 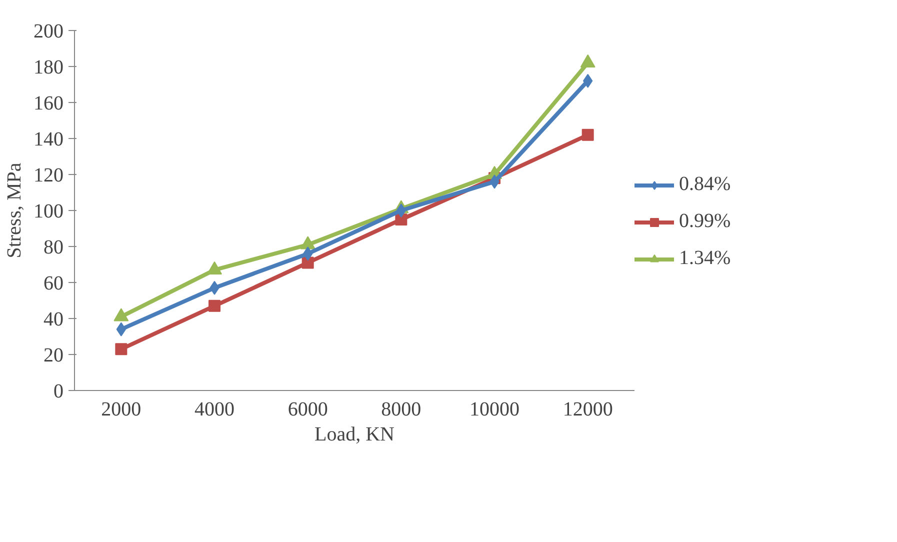 I want to click on legend-label: 0.99%, so click(x=705, y=221).